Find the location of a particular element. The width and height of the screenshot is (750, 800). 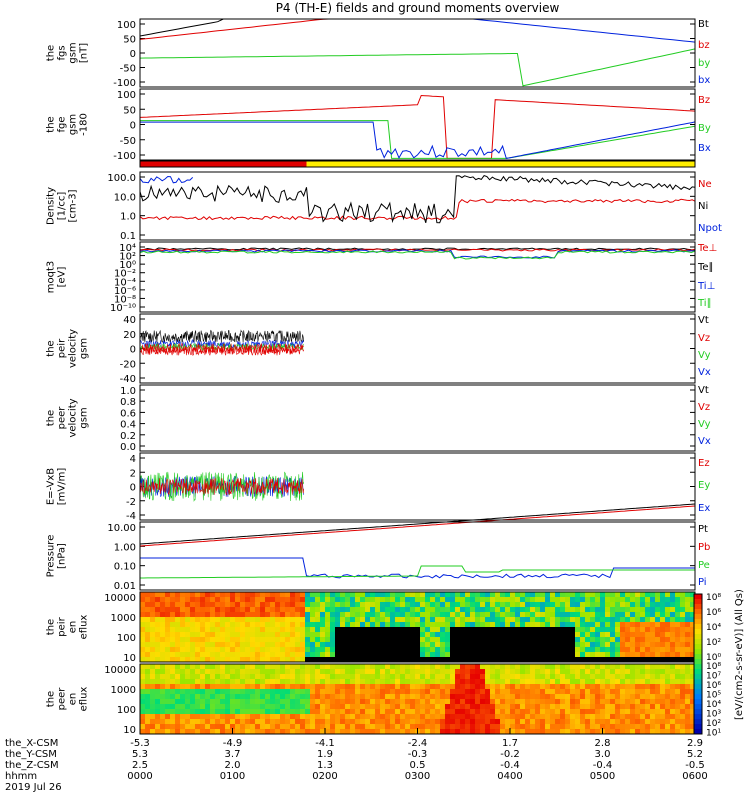

xaxis-value: 0200 is located at coordinates (324, 776).